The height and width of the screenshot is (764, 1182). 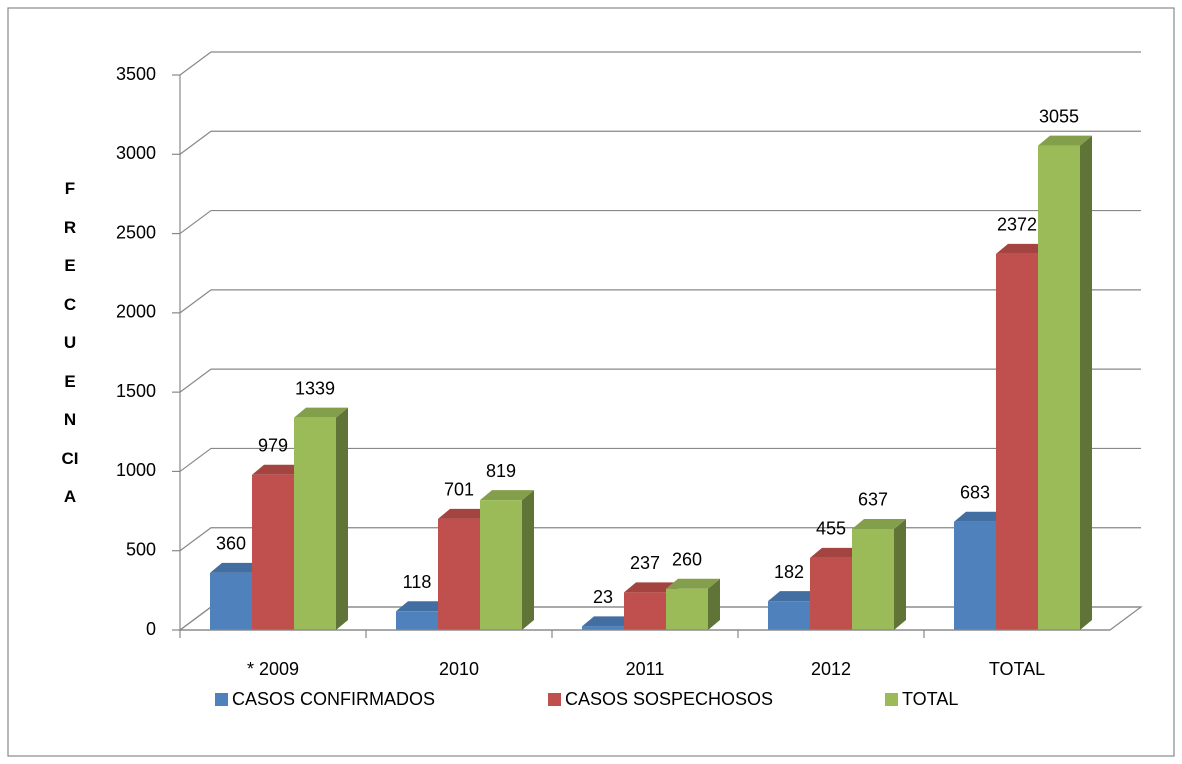 What do you see at coordinates (669, 699) in the screenshot?
I see `legend-label: CASOS SOSPECHOSOS` at bounding box center [669, 699].